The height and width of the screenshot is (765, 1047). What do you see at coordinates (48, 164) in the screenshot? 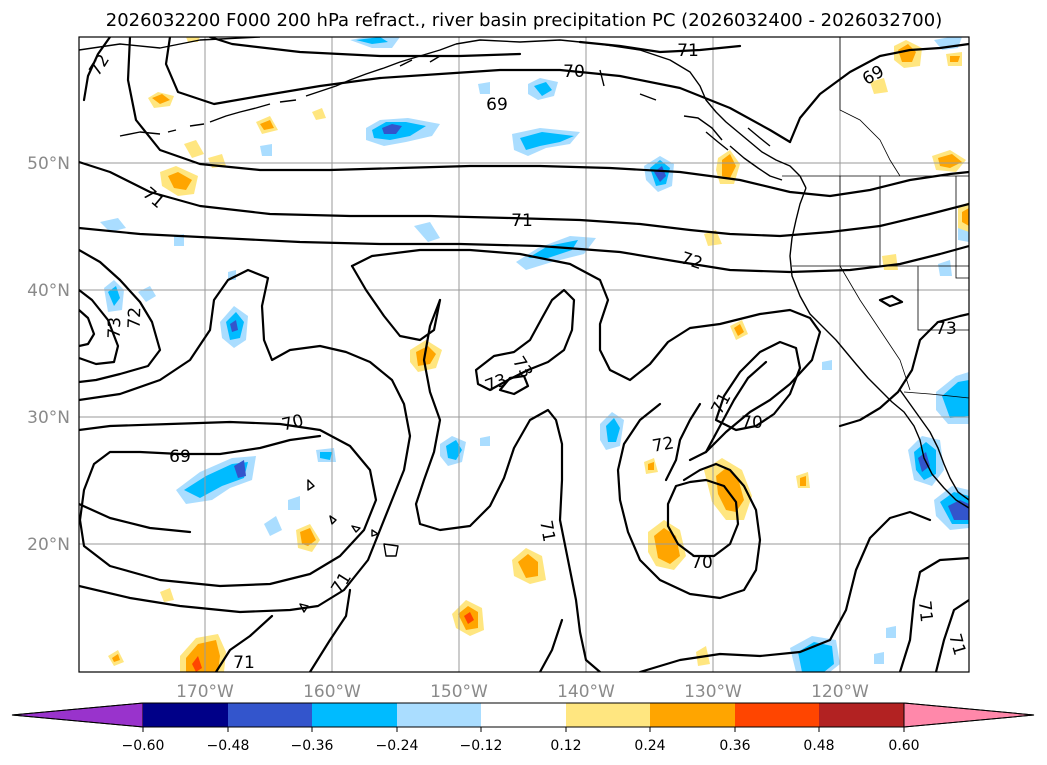
I see `lat-label: 50°N` at bounding box center [48, 164].